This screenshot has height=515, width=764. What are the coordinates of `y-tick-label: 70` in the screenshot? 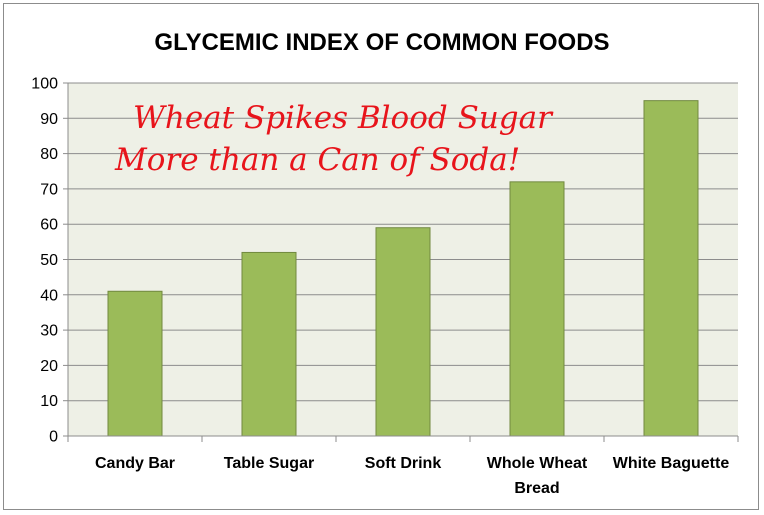 It's located at (49, 189).